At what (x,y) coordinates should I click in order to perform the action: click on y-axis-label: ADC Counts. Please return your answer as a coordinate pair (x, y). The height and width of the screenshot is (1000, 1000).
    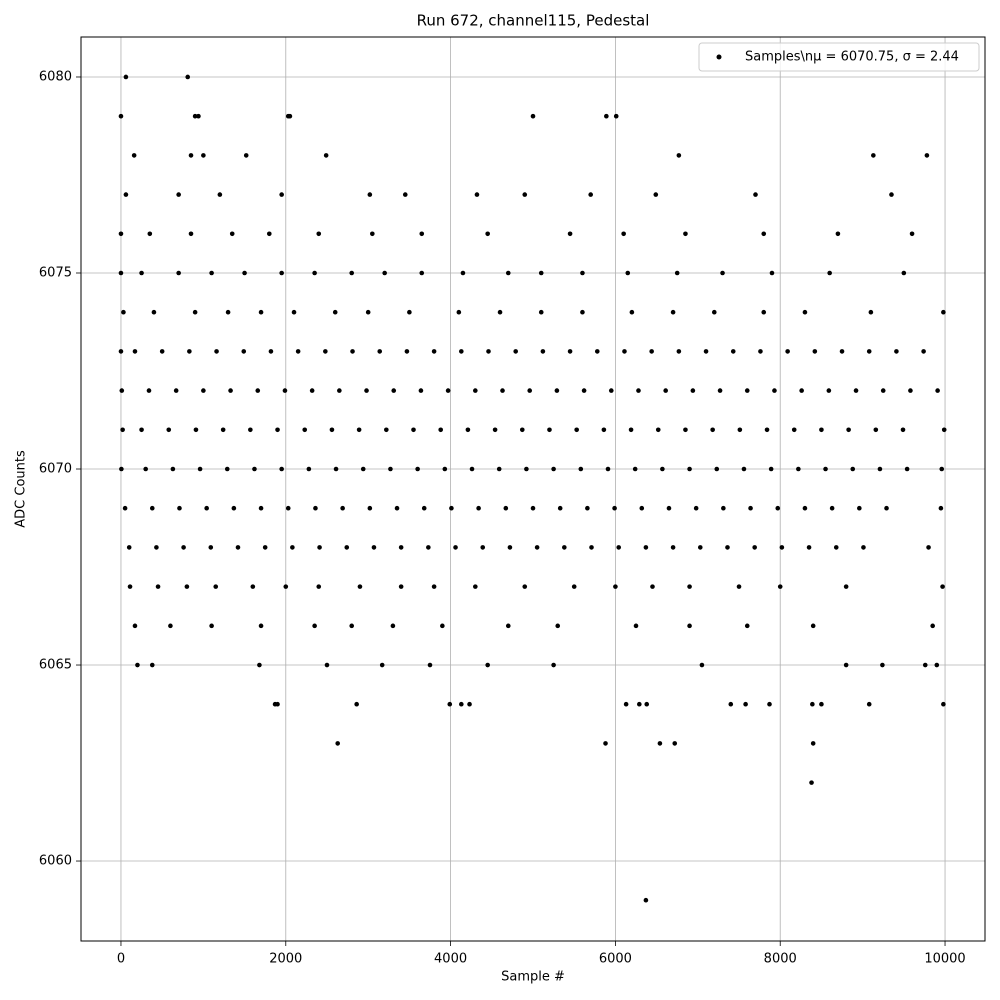
    Looking at the image, I should click on (21, 489).